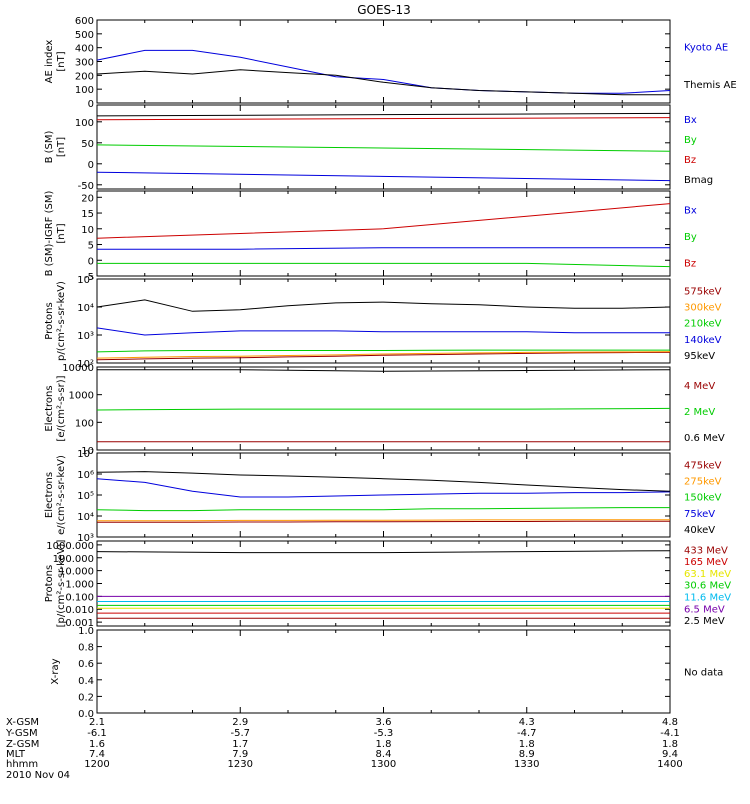 This screenshot has width=750, height=804. Describe the element at coordinates (699, 530) in the screenshot. I see `panel-6-legend-40keV: 40keV` at that location.